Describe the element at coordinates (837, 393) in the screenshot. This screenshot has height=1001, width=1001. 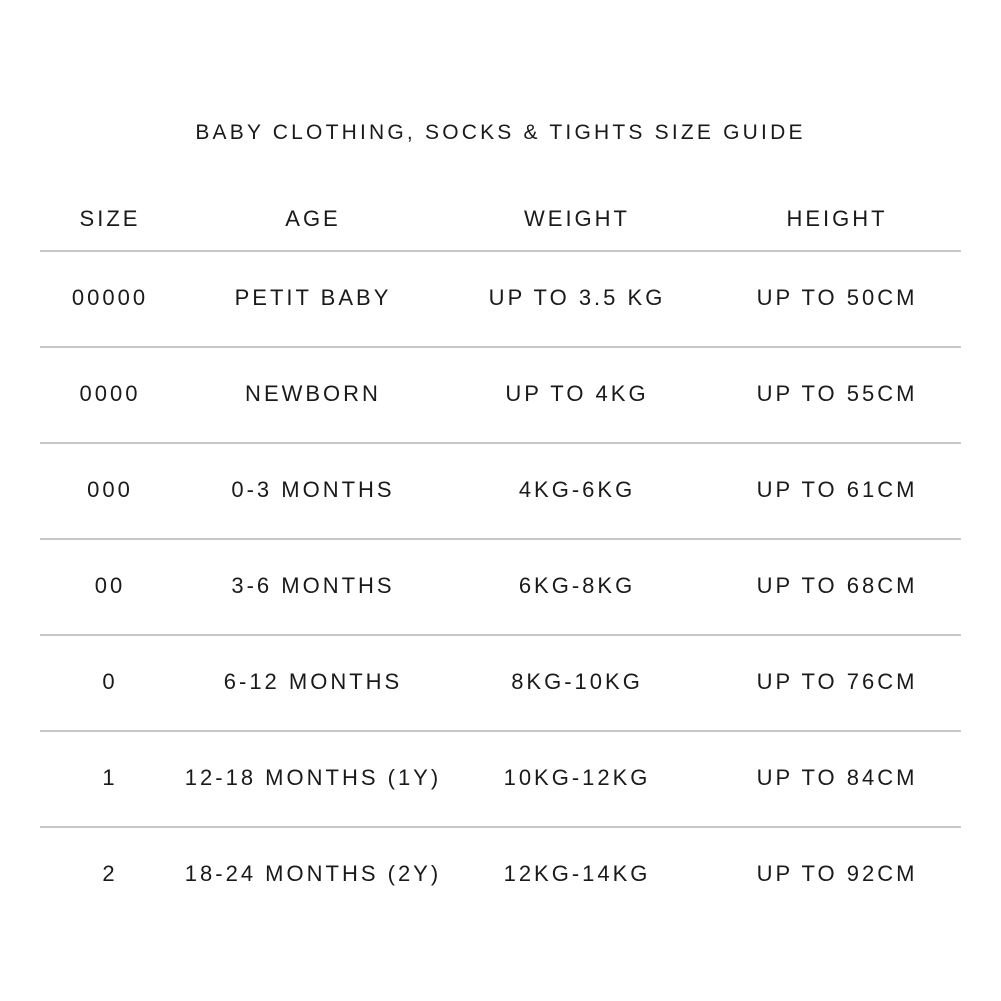
I see `table-cell: UP TO 55CM` at that location.